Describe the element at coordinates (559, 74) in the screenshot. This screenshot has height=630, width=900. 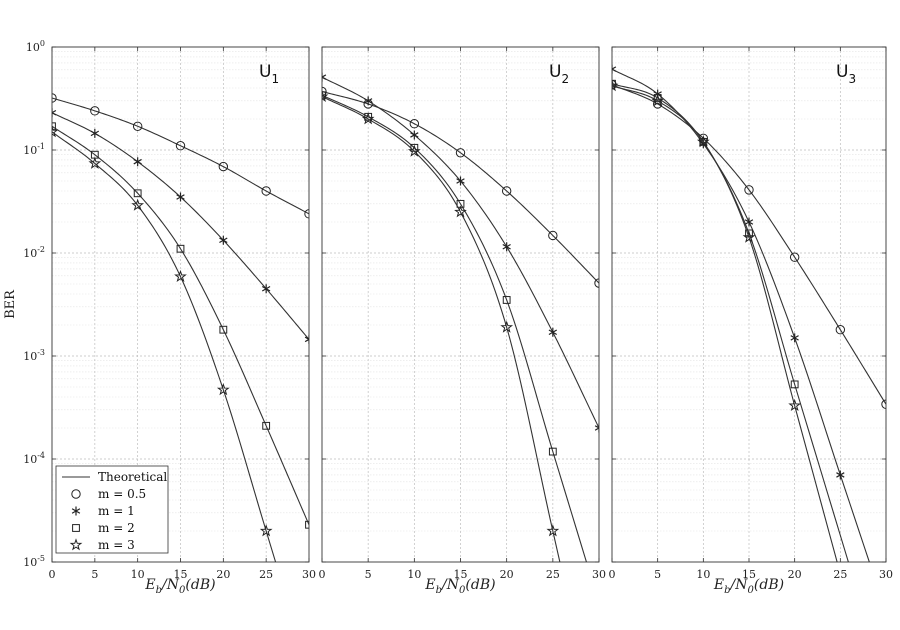
I see `panel-title: U2` at that location.